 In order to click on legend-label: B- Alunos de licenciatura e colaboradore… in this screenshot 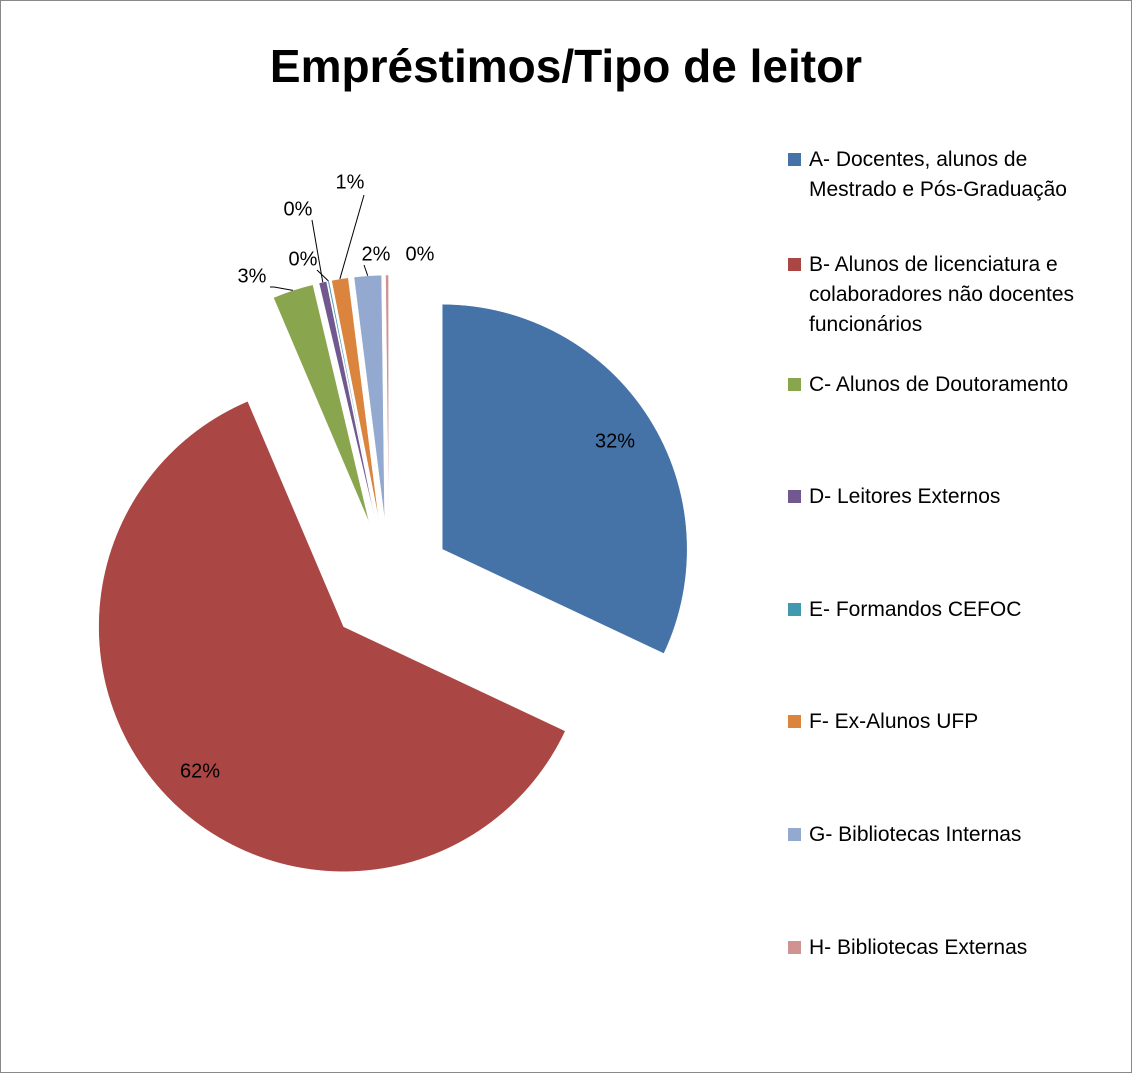, I will do `click(942, 294)`.